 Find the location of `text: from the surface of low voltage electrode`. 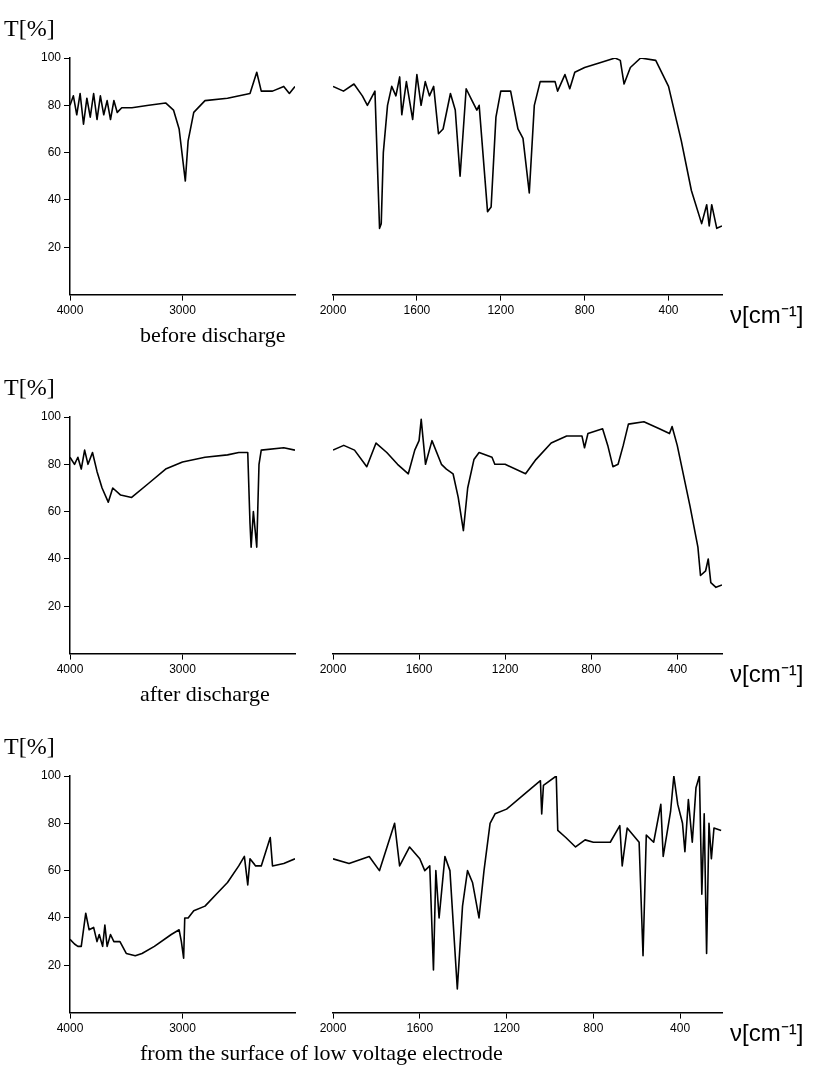

text: from the surface of low voltage electrode is located at coordinates (321, 1053).